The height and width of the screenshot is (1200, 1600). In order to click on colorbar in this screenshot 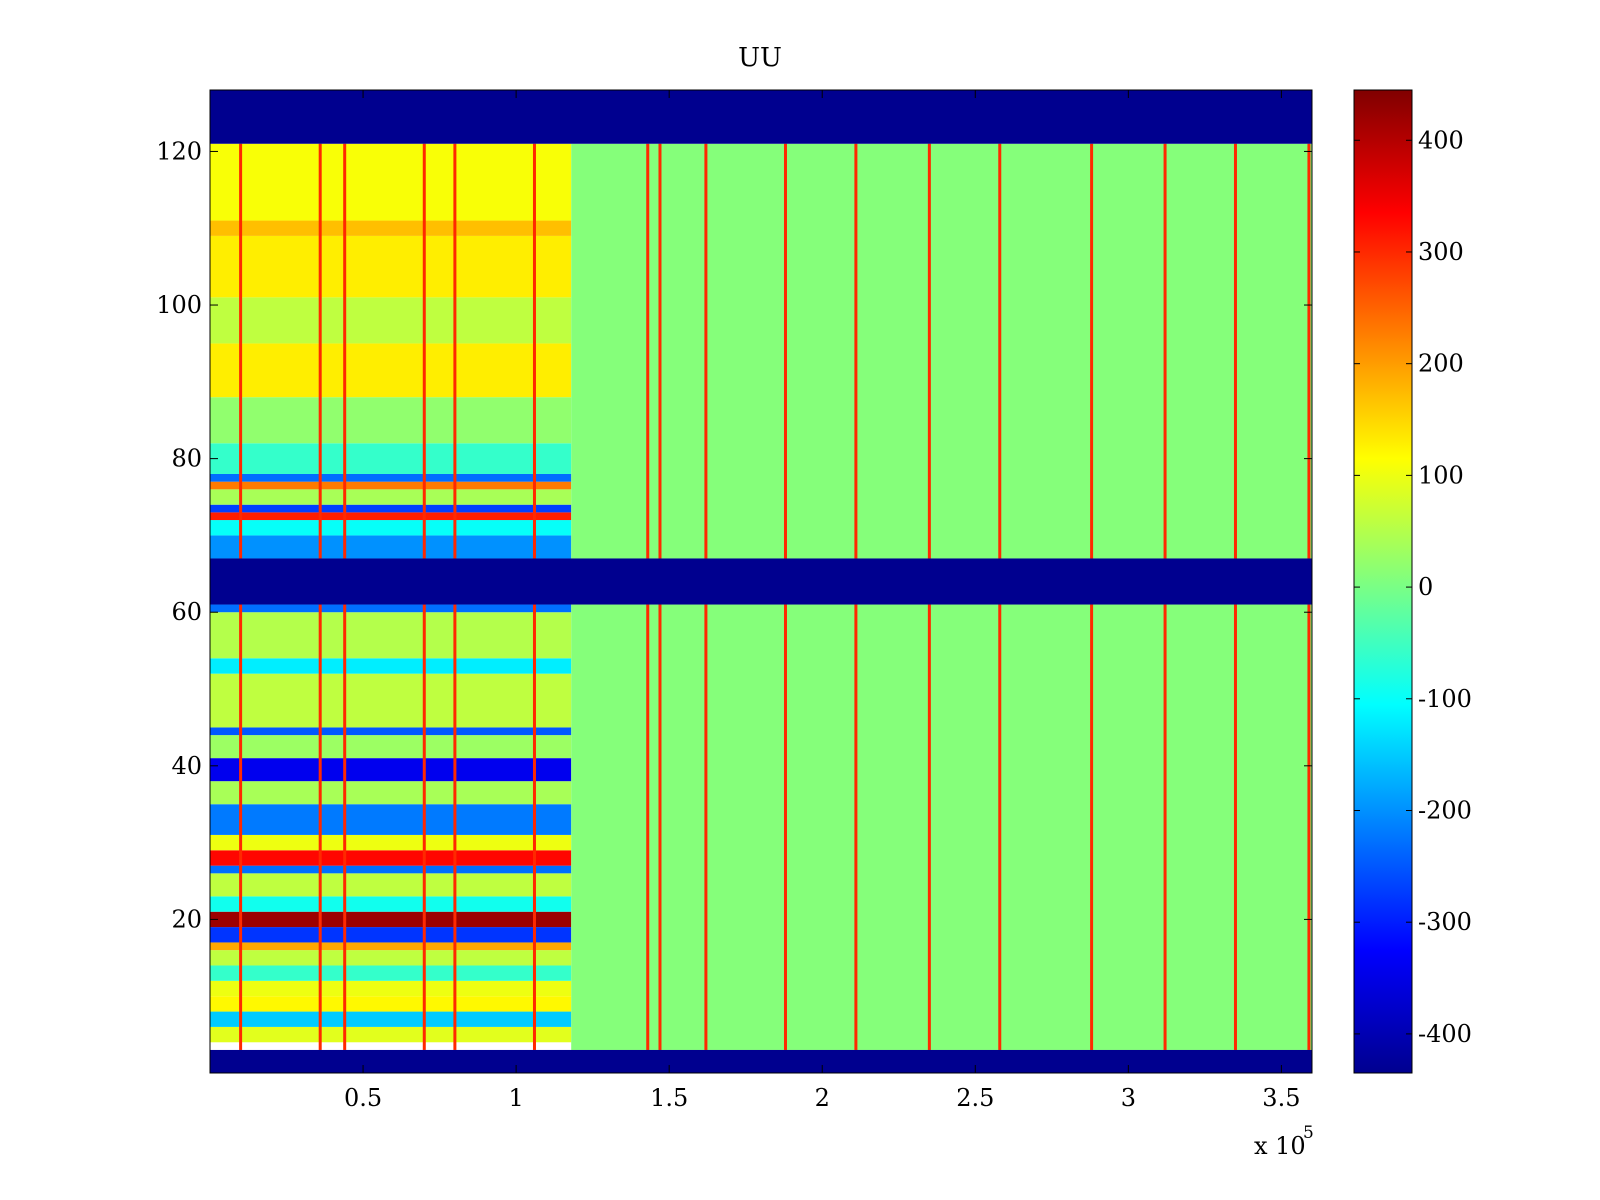, I will do `click(1383, 581)`.